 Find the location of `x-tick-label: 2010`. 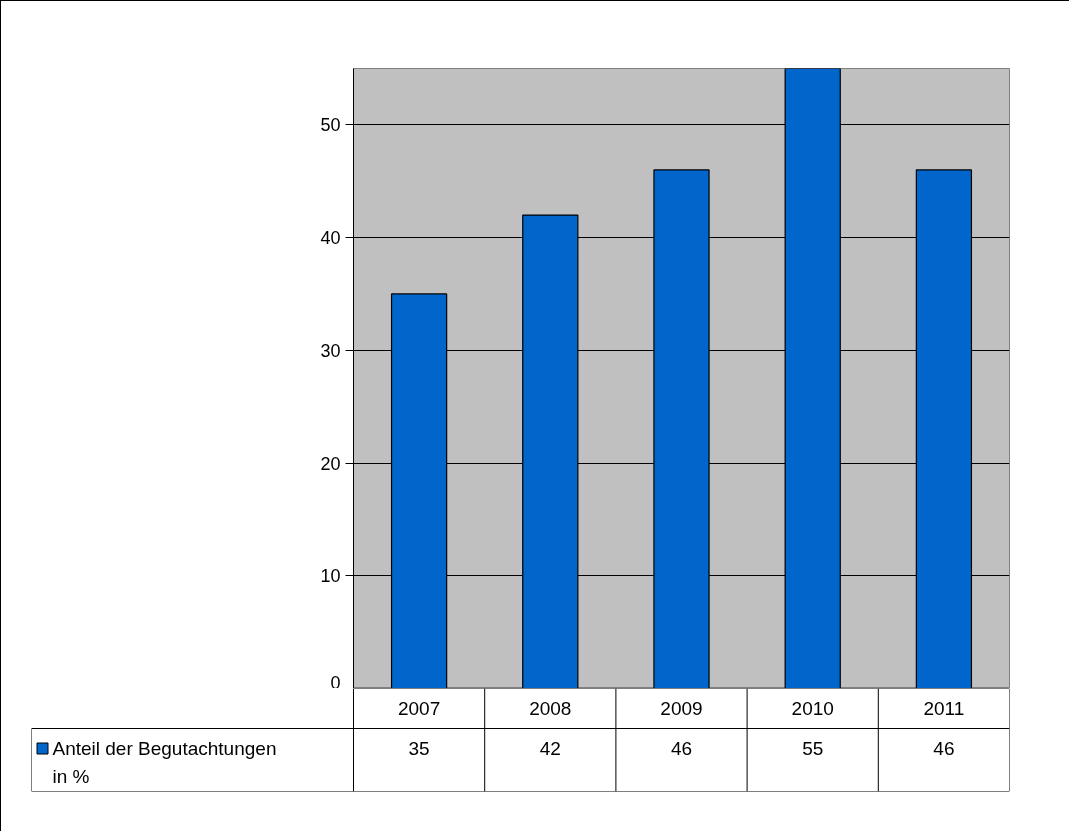

x-tick-label: 2010 is located at coordinates (812, 708).